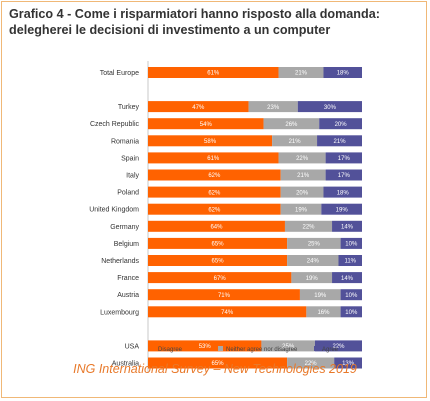 The height and width of the screenshot is (401, 430). I want to click on data-label: 17%, so click(344, 176).